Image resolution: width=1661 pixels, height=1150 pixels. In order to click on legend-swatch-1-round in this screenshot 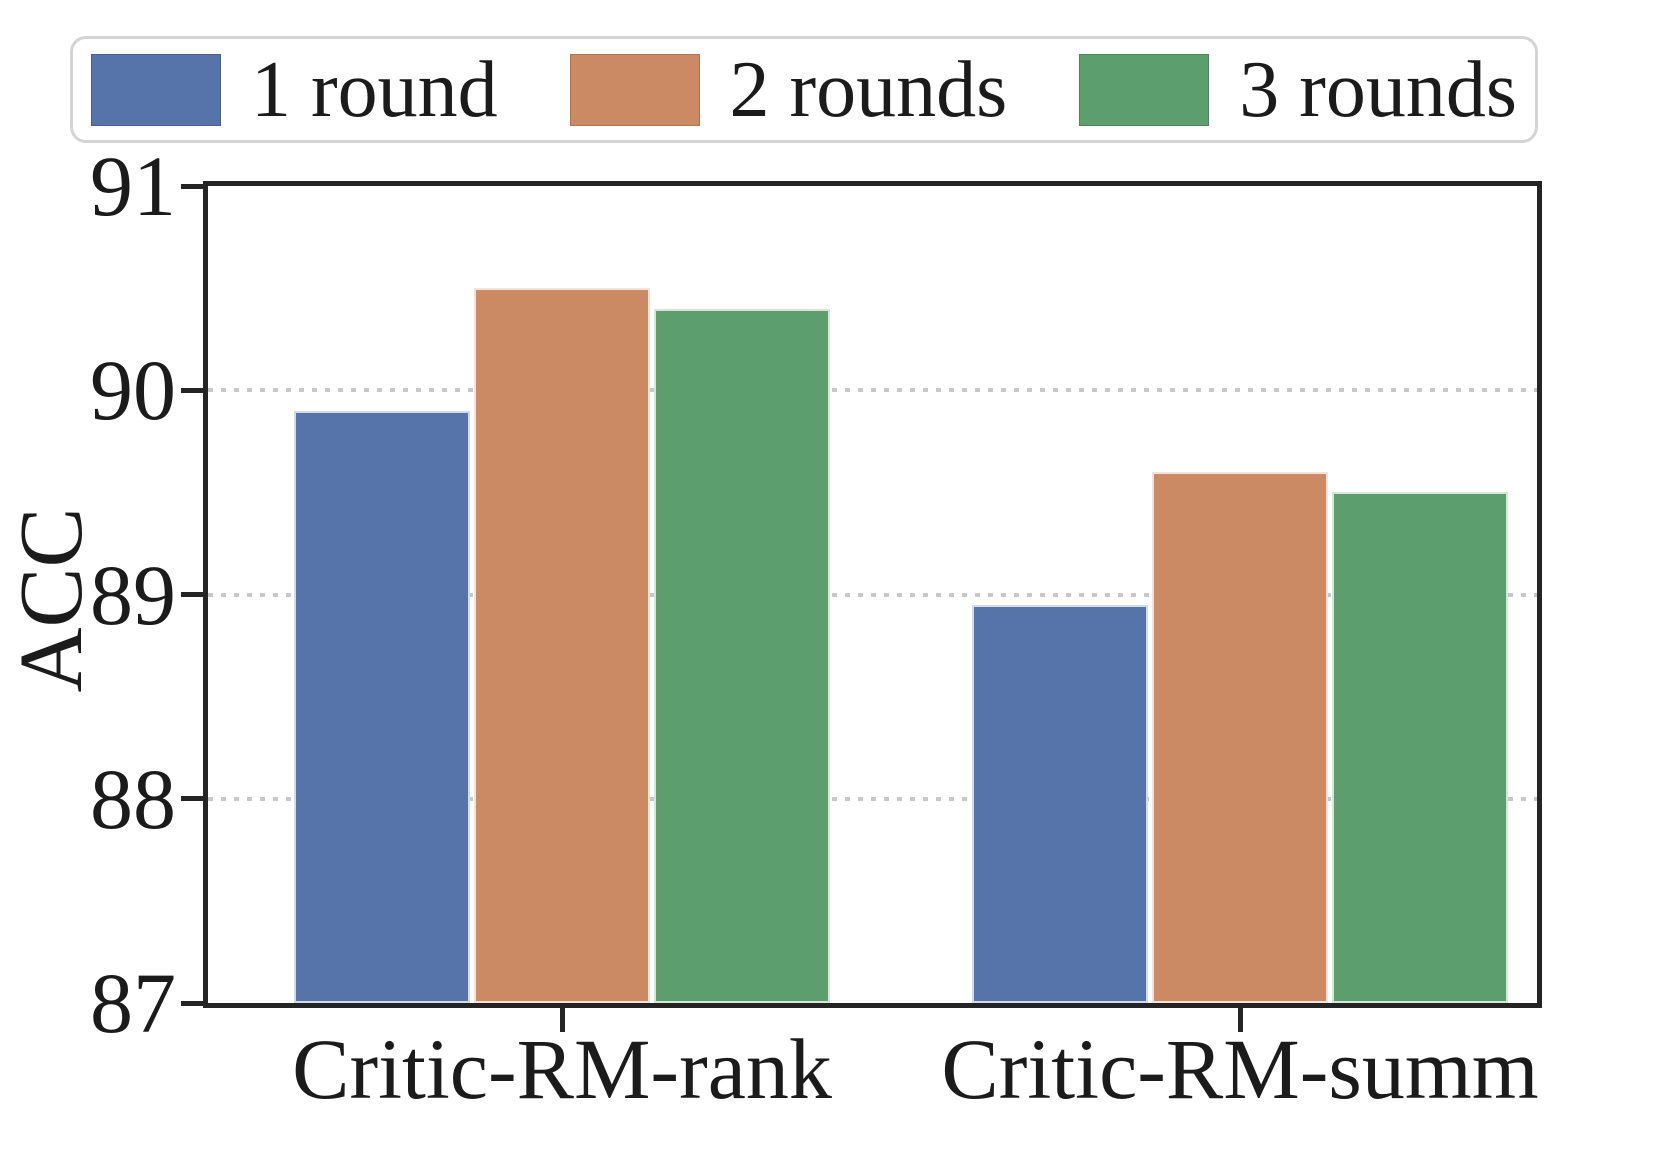, I will do `click(156, 89)`.